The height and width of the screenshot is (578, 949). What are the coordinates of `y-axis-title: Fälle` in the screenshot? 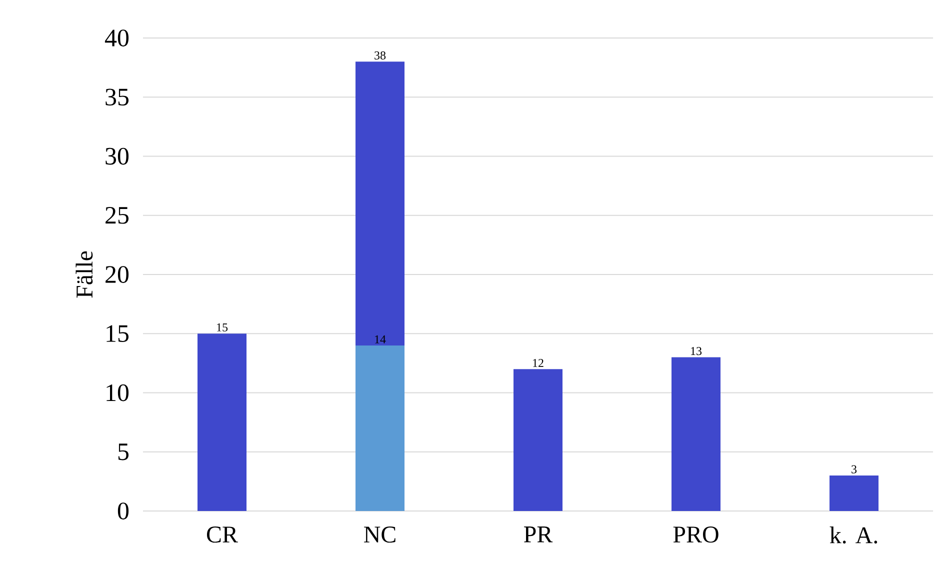 It's located at (84, 274).